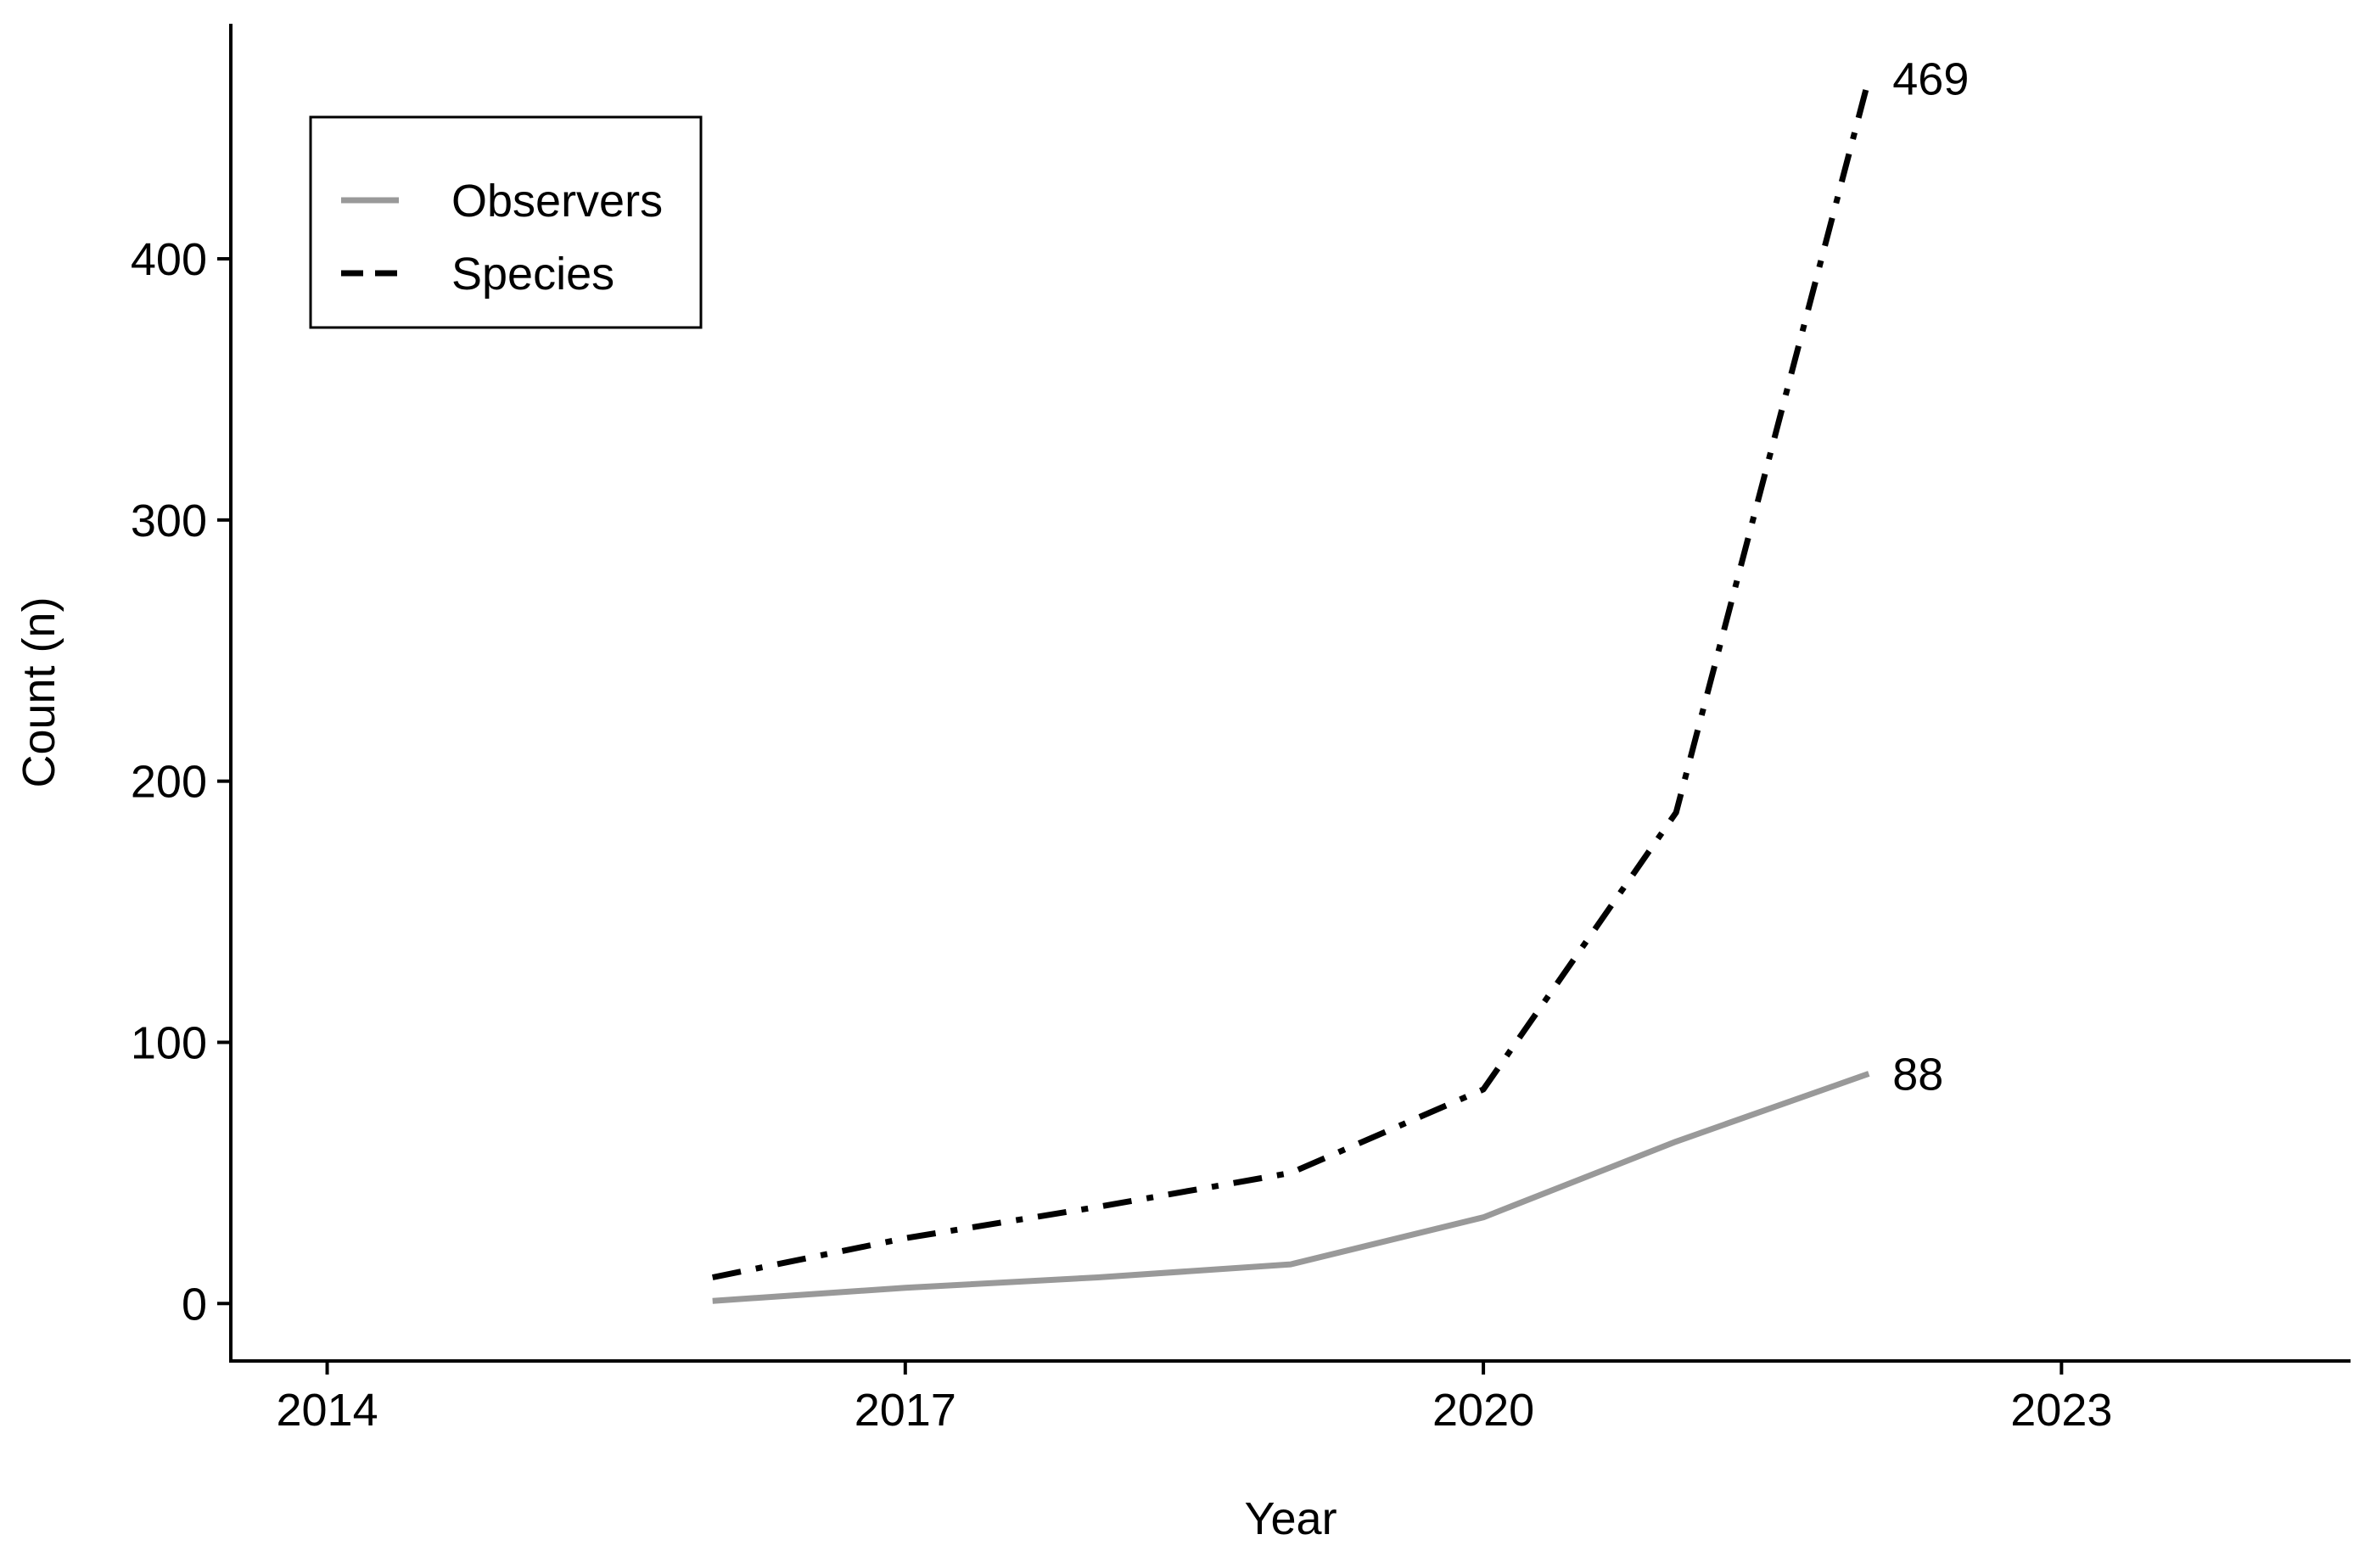 This screenshot has width=2376, height=1568. What do you see at coordinates (557, 201) in the screenshot?
I see `legend-label-observers: Observers` at bounding box center [557, 201].